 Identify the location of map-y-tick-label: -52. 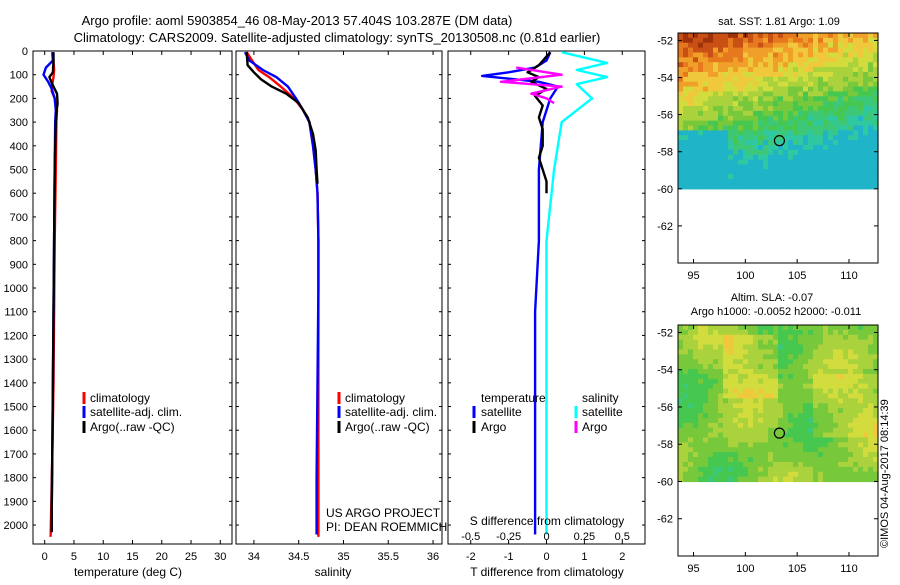
(665, 333).